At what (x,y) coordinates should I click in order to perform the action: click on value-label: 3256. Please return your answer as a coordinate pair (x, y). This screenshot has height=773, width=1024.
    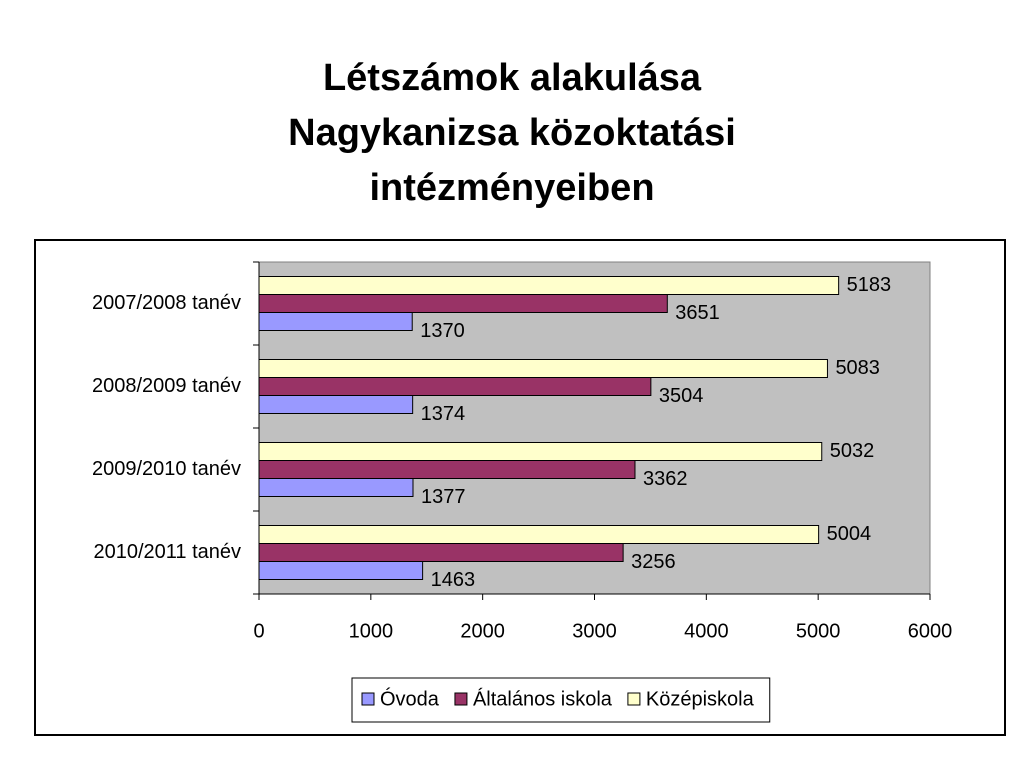
    Looking at the image, I should click on (653, 562).